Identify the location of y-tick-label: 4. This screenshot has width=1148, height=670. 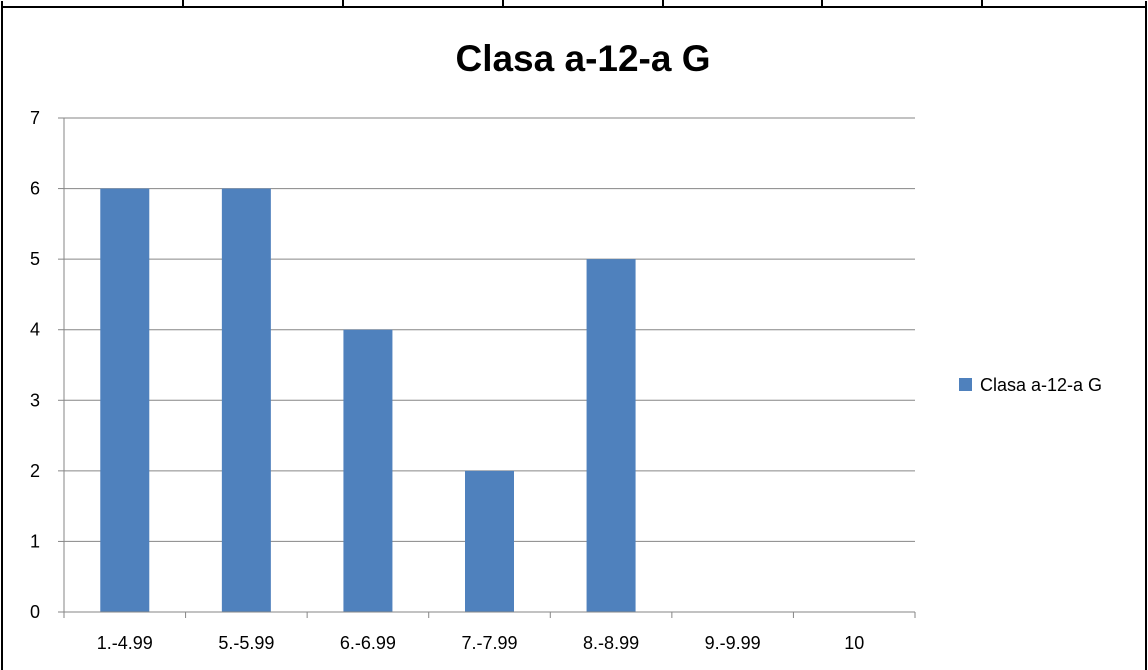
(35, 330).